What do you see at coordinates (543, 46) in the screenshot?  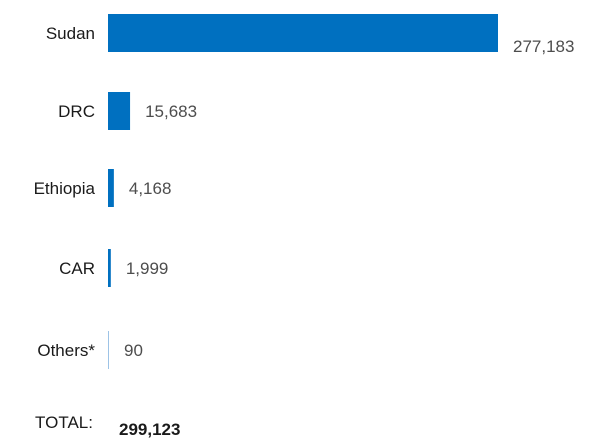 I see `value-label: 277,183` at bounding box center [543, 46].